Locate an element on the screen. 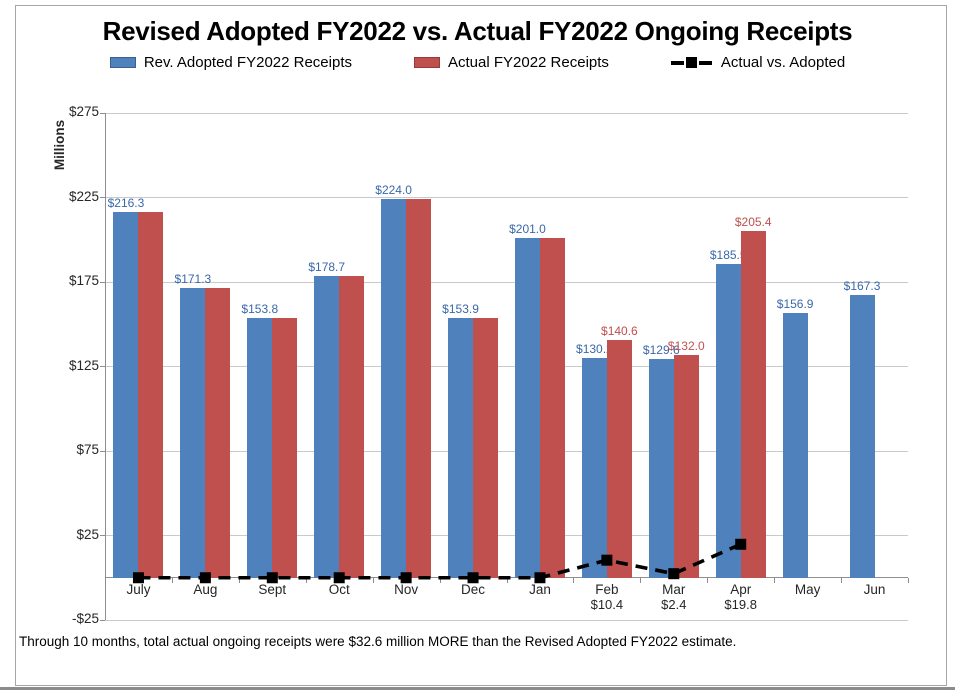  x-axis-category-label: July is located at coordinates (138, 589).